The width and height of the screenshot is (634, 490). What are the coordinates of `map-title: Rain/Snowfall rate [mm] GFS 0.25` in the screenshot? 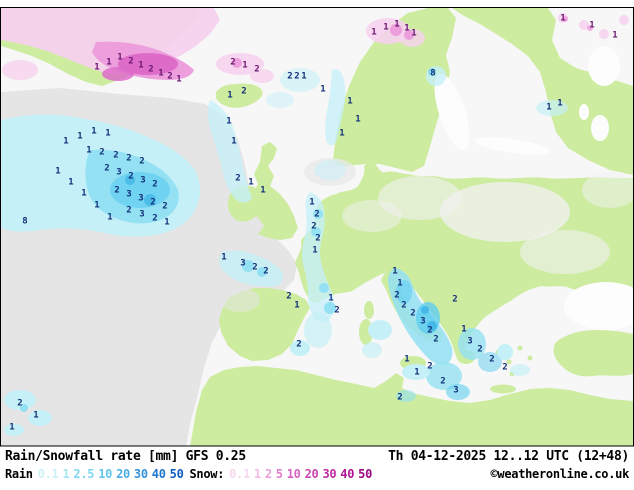 It's located at (125, 456).